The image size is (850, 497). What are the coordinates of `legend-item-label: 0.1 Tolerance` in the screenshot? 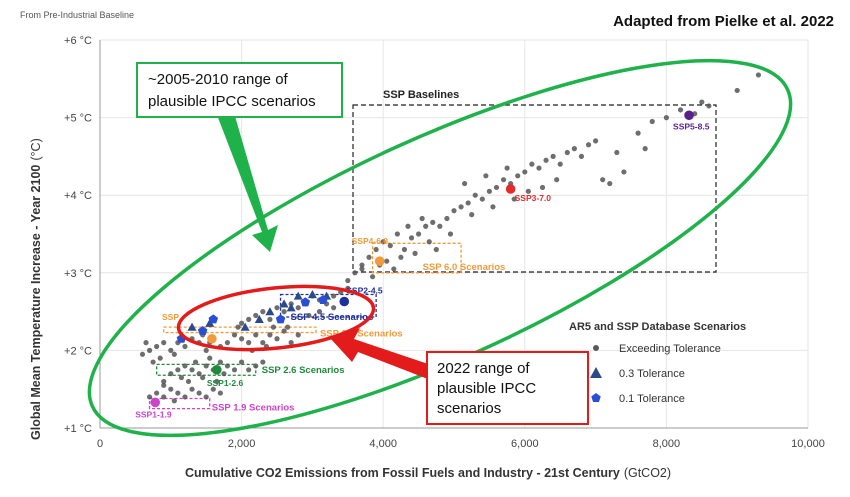 It's located at (652, 399).